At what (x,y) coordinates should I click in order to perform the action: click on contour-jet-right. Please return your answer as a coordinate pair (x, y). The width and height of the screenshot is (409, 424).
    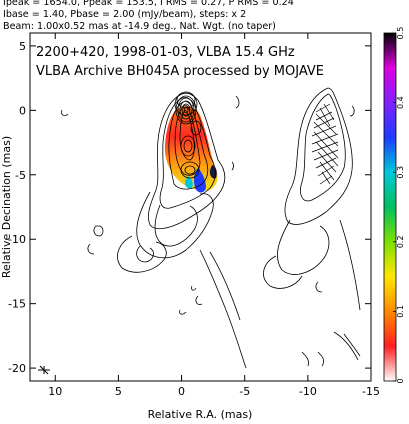
    Looking at the image, I should click on (303, 247).